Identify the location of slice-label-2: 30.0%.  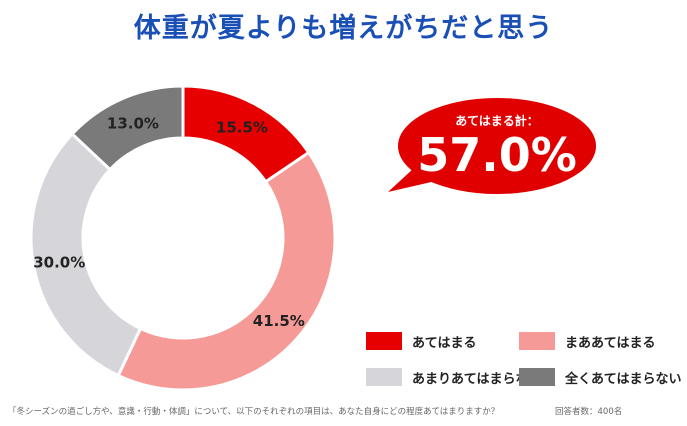
(59, 263).